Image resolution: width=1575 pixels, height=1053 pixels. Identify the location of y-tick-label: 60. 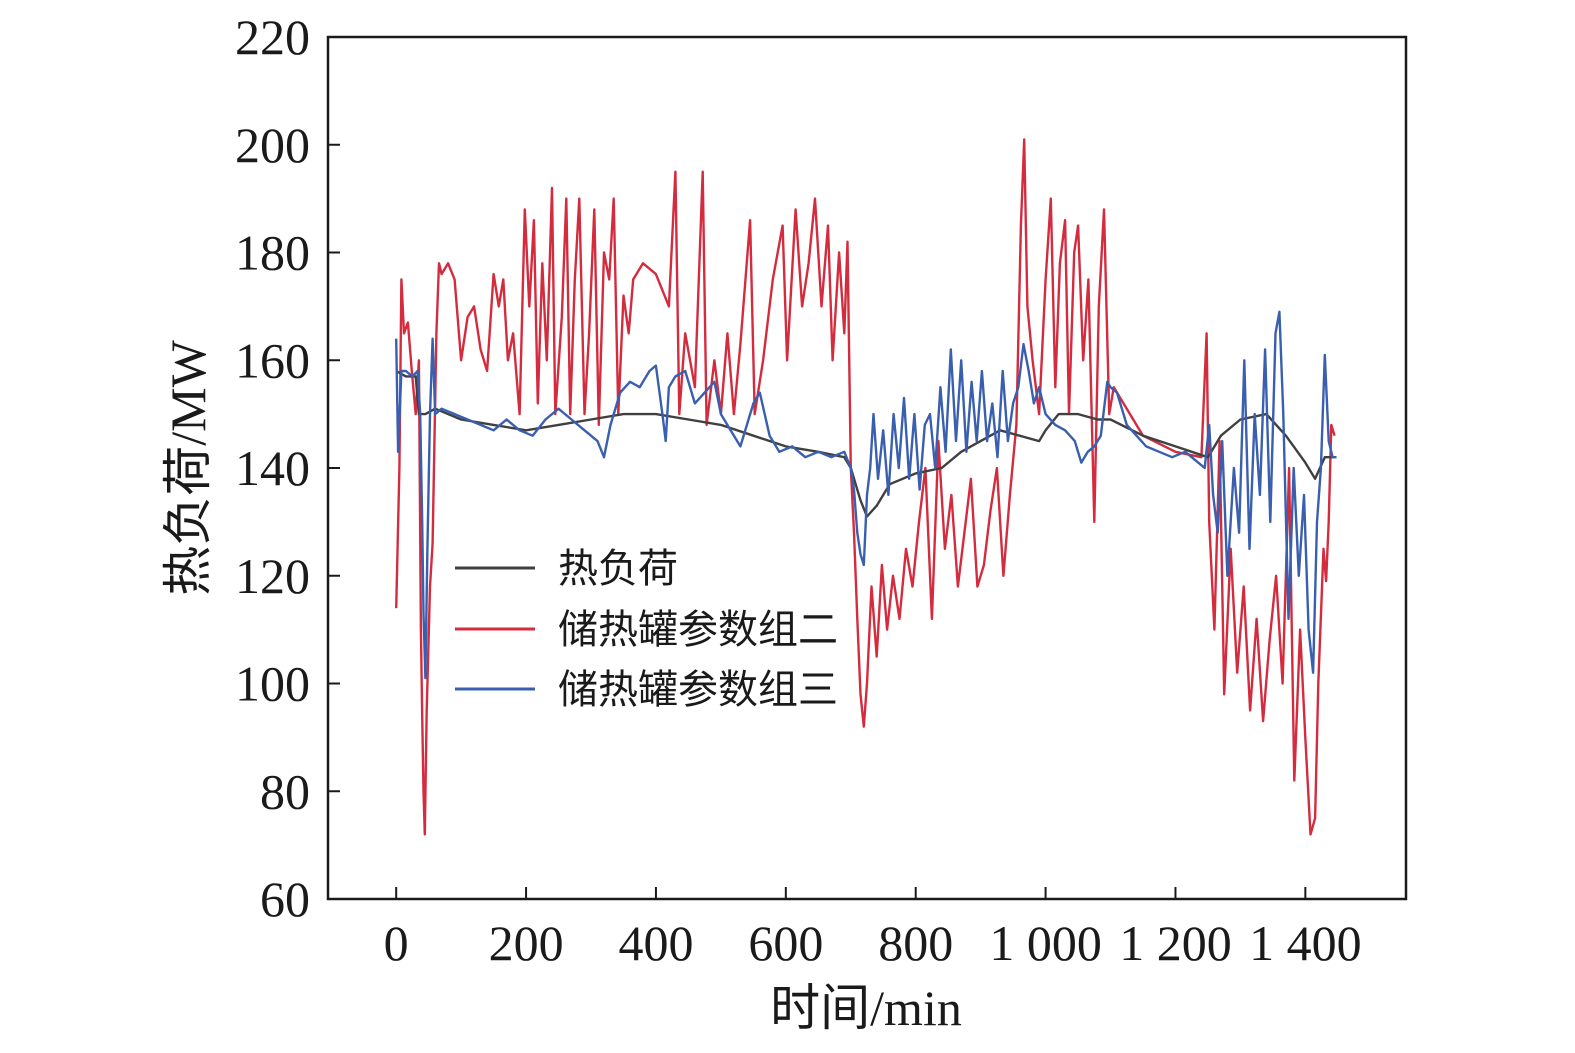
(285, 899).